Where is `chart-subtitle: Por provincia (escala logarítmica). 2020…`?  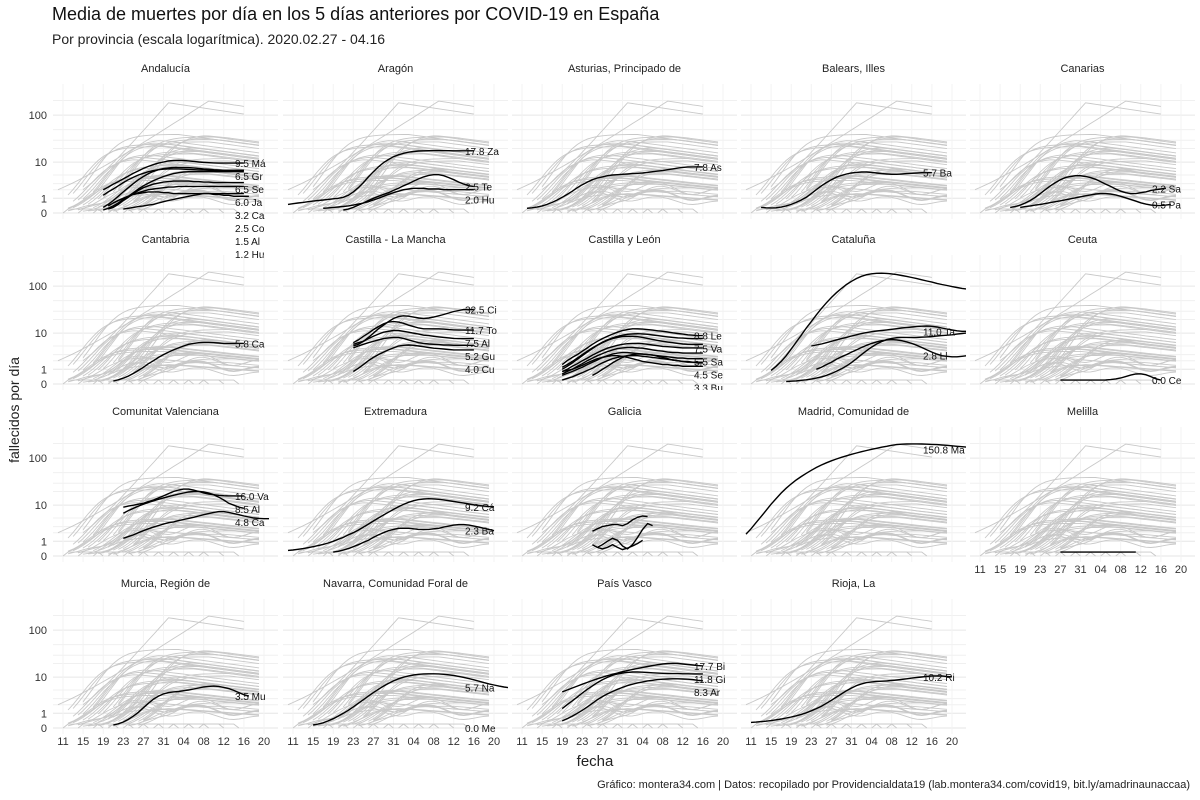
chart-subtitle: Por provincia (escala logarítmica). 2020… is located at coordinates (219, 39).